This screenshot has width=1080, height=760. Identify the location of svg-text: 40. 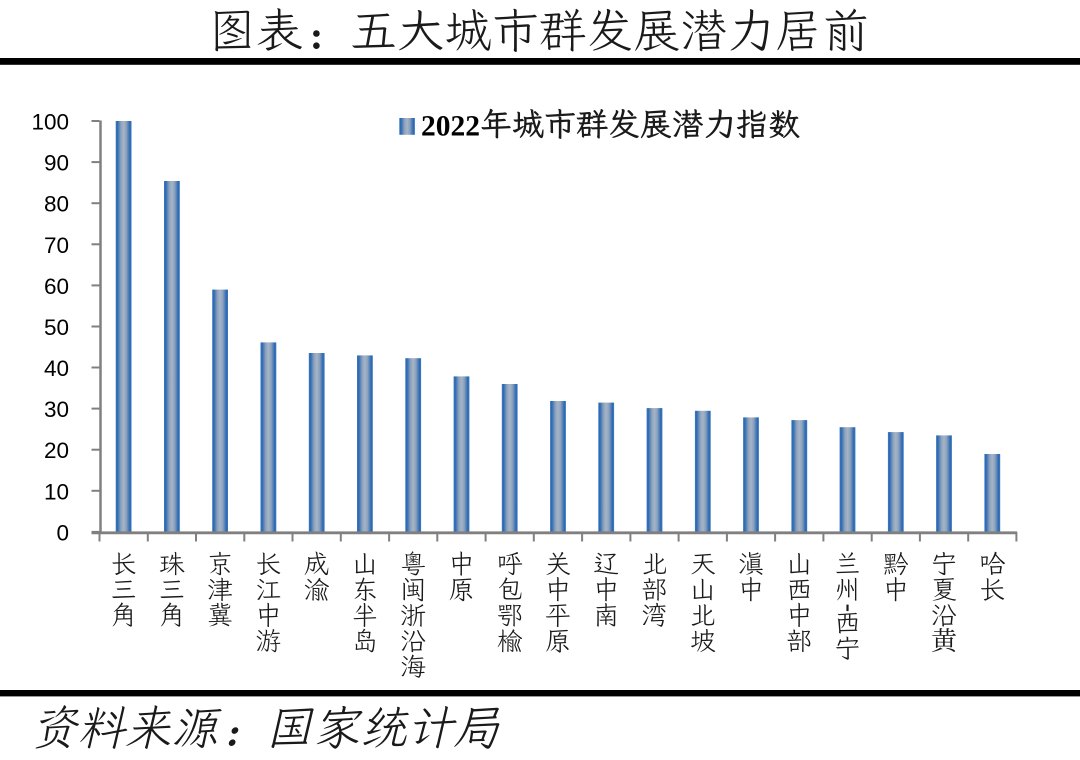
(56, 368).